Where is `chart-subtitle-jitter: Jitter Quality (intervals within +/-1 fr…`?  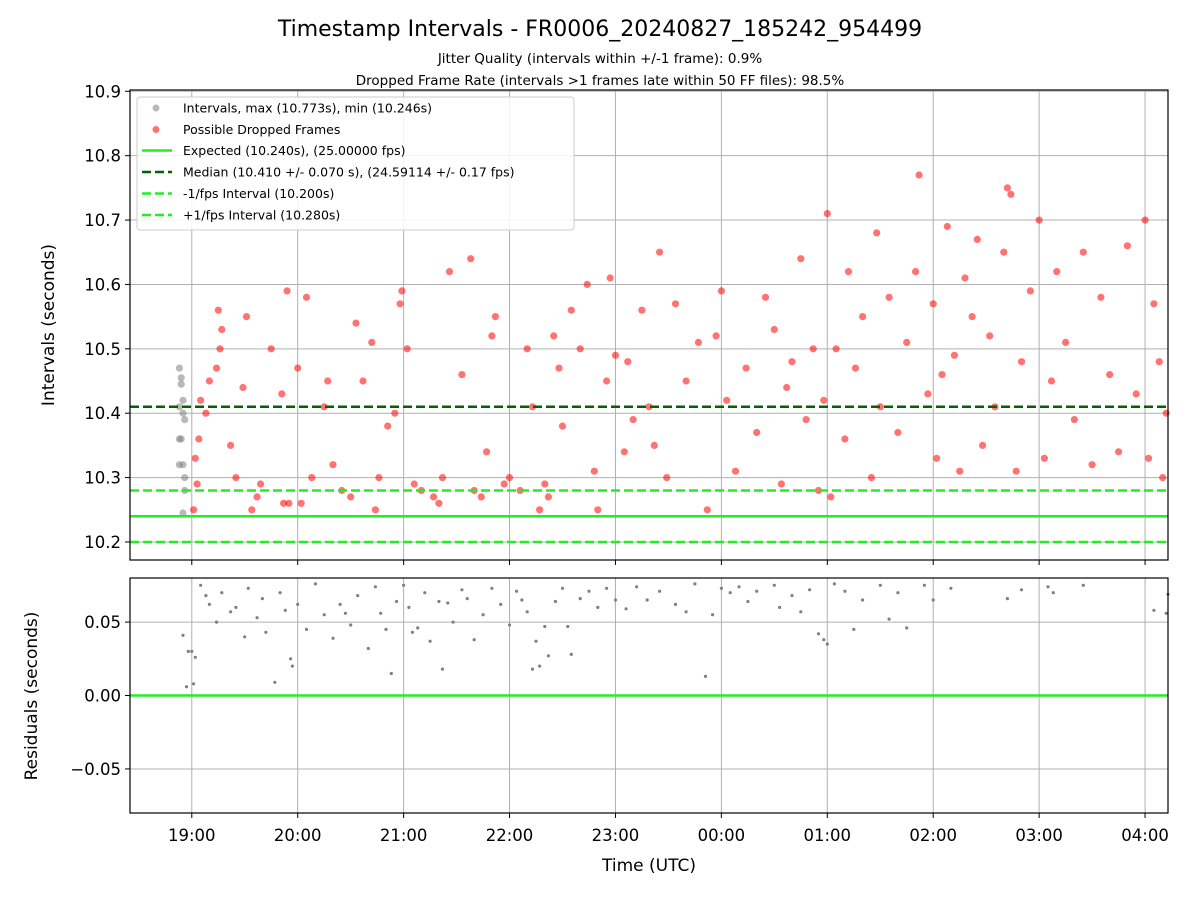
chart-subtitle-jitter: Jitter Quality (intervals within +/-1 fr… is located at coordinates (600, 59).